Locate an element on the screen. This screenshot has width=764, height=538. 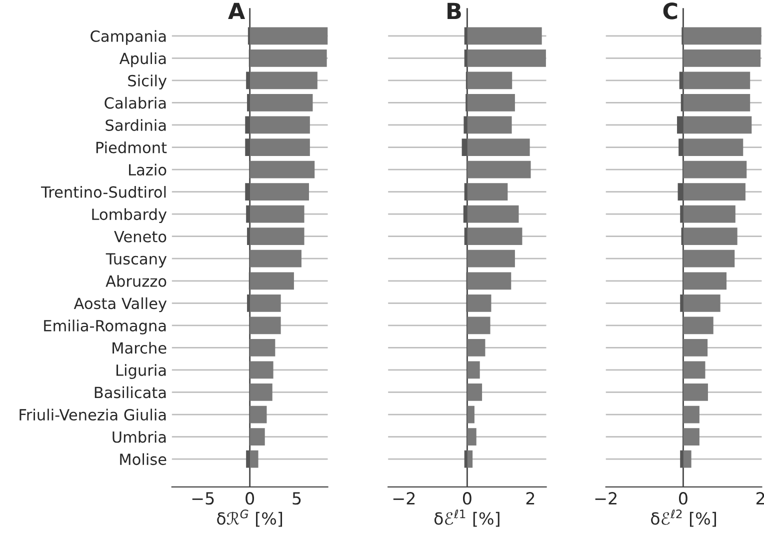
y-tick-label: Liguria is located at coordinates (141, 371).